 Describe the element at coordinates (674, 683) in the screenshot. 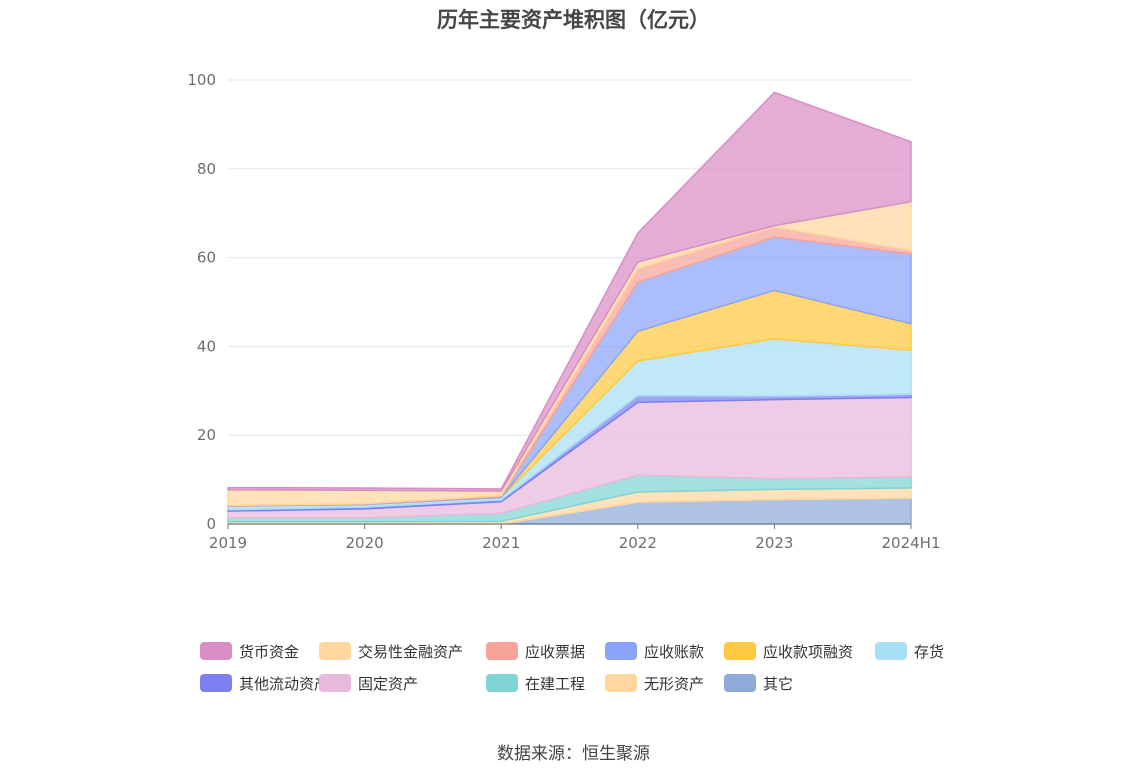

I see `legend-label: 无形资产` at that location.